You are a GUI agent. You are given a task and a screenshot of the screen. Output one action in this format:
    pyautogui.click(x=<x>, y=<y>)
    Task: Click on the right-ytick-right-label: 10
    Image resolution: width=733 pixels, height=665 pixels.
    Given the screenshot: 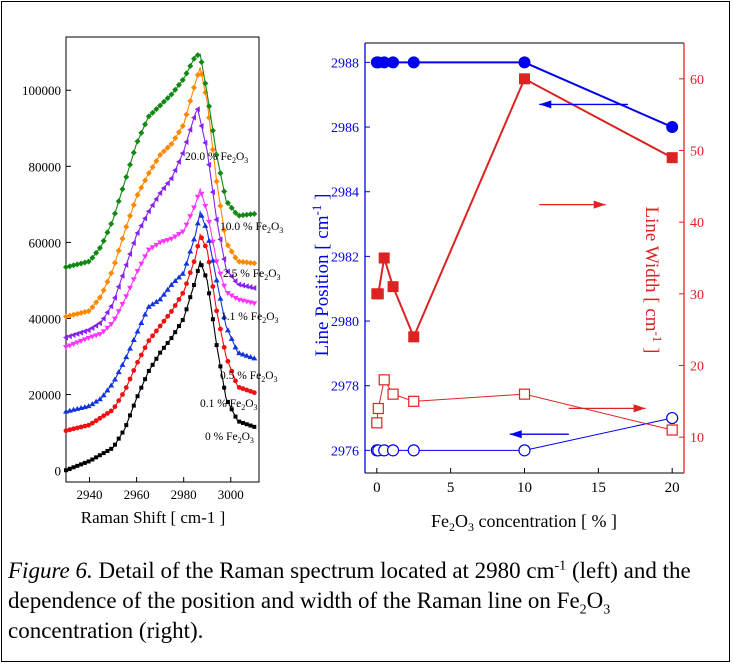 What is the action you would take?
    pyautogui.click(x=697, y=438)
    